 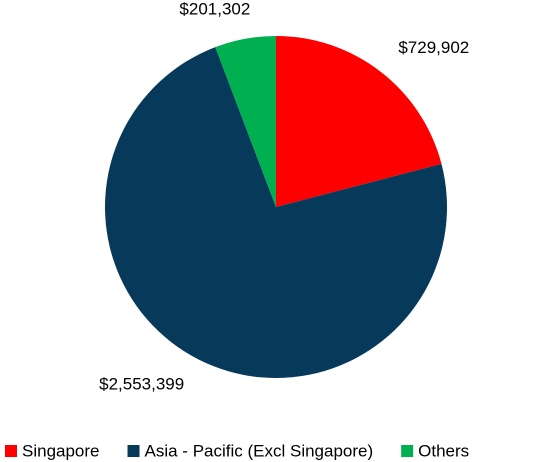 What do you see at coordinates (433, 47) in the screenshot?
I see `data-label: $729,902` at bounding box center [433, 47].